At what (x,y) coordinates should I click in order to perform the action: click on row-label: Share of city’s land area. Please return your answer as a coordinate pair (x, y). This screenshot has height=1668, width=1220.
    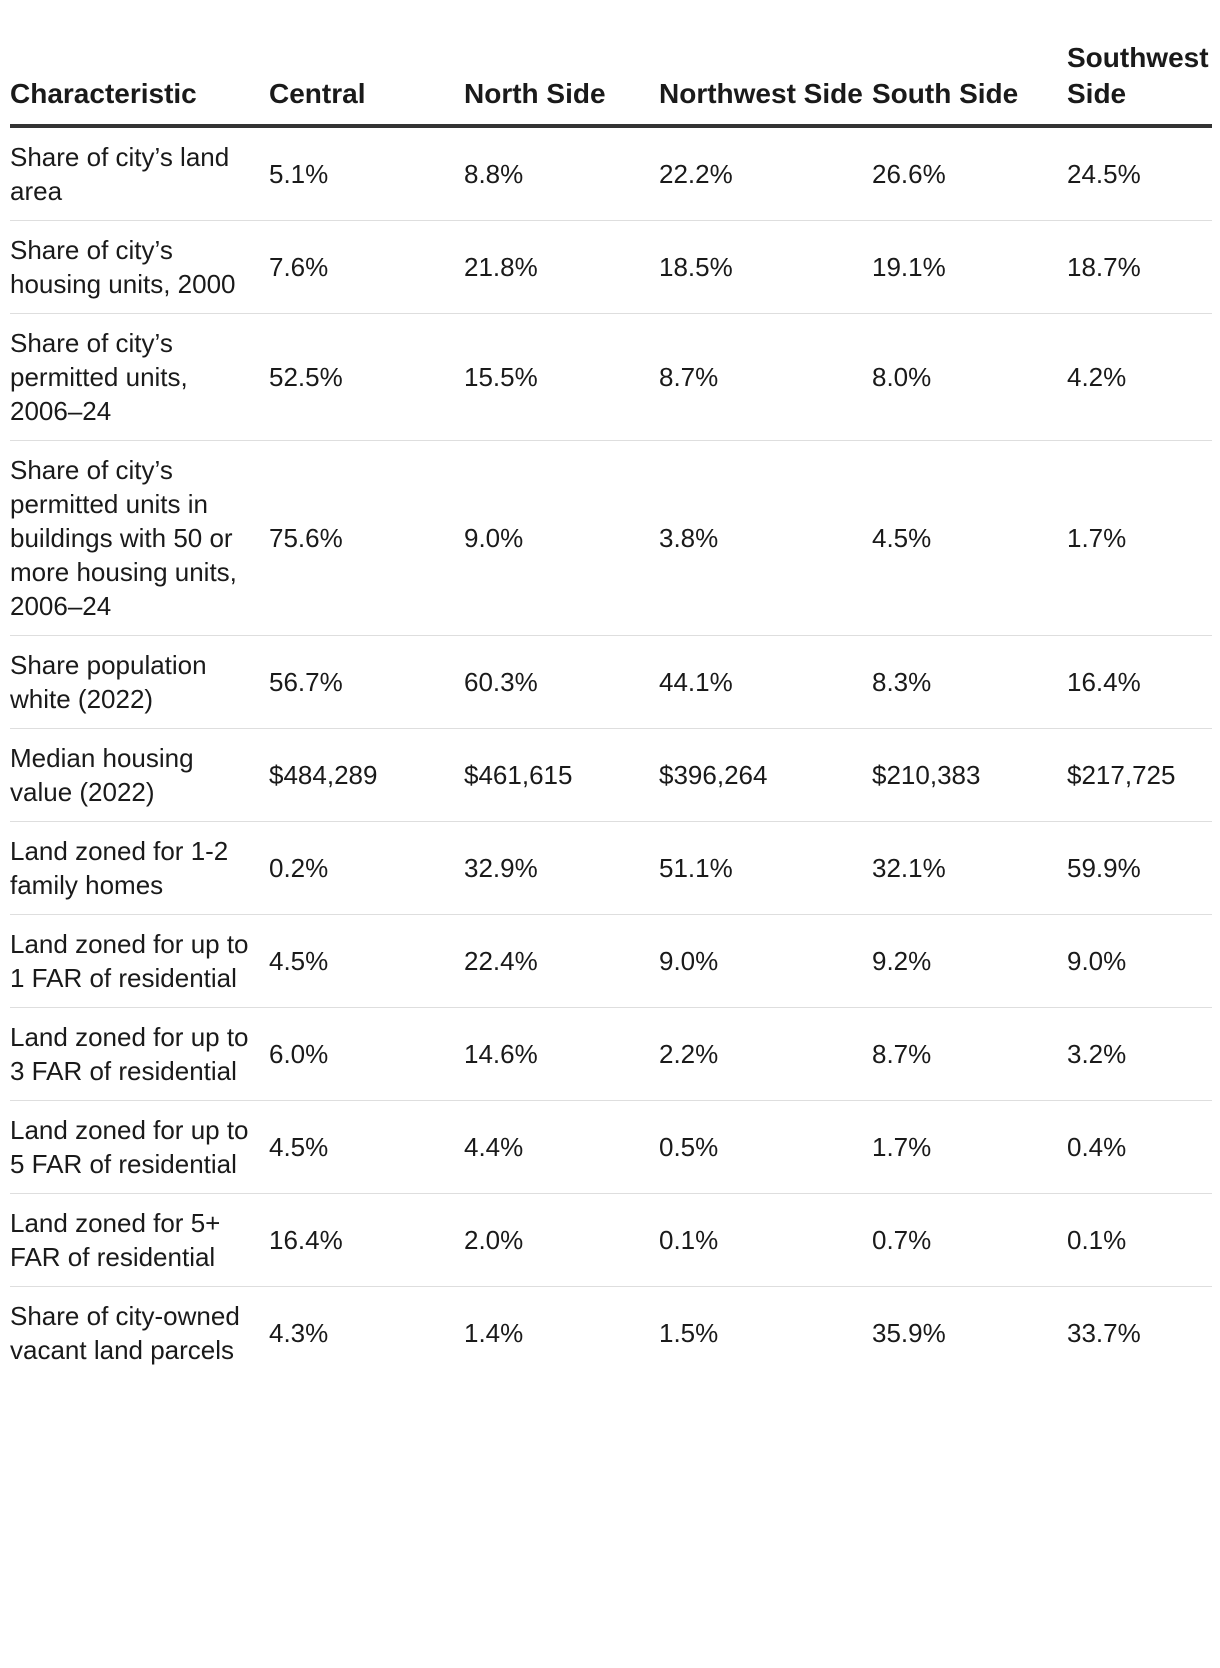
    Looking at the image, I should click on (139, 173).